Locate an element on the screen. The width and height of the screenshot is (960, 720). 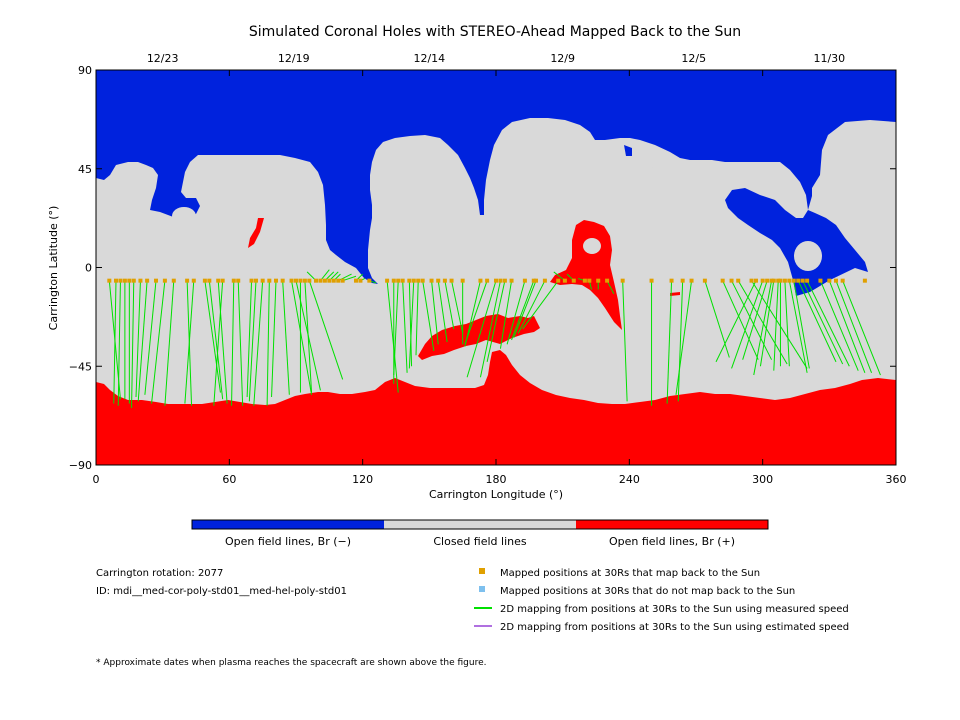
top-date-labels: 12/23 12/19 12/14 12/9 12/5 11/30 is located at coordinates (496, 58).